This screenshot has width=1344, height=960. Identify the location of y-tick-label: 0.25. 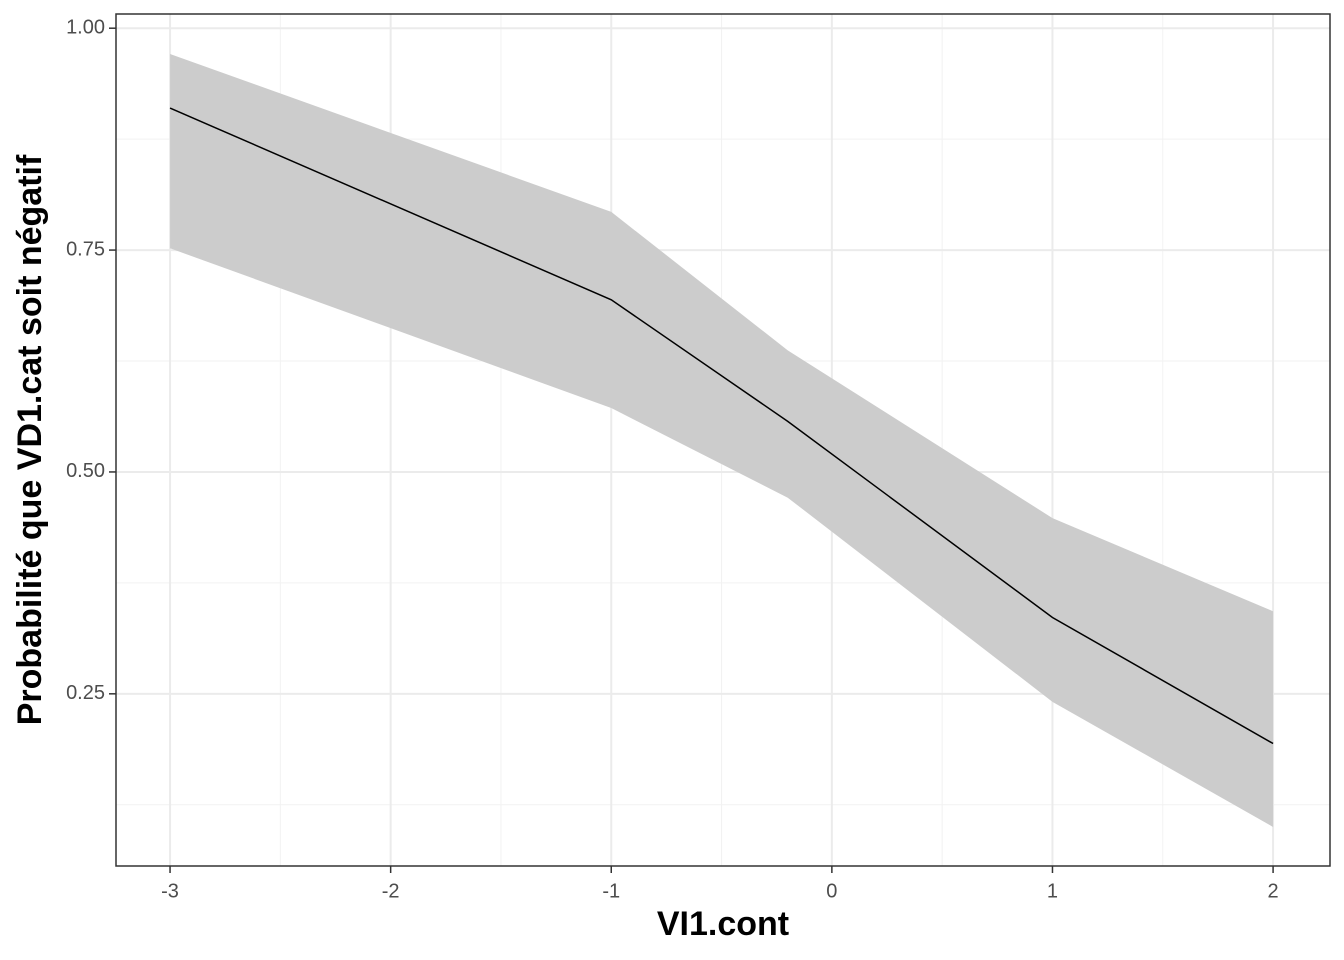
(85, 693).